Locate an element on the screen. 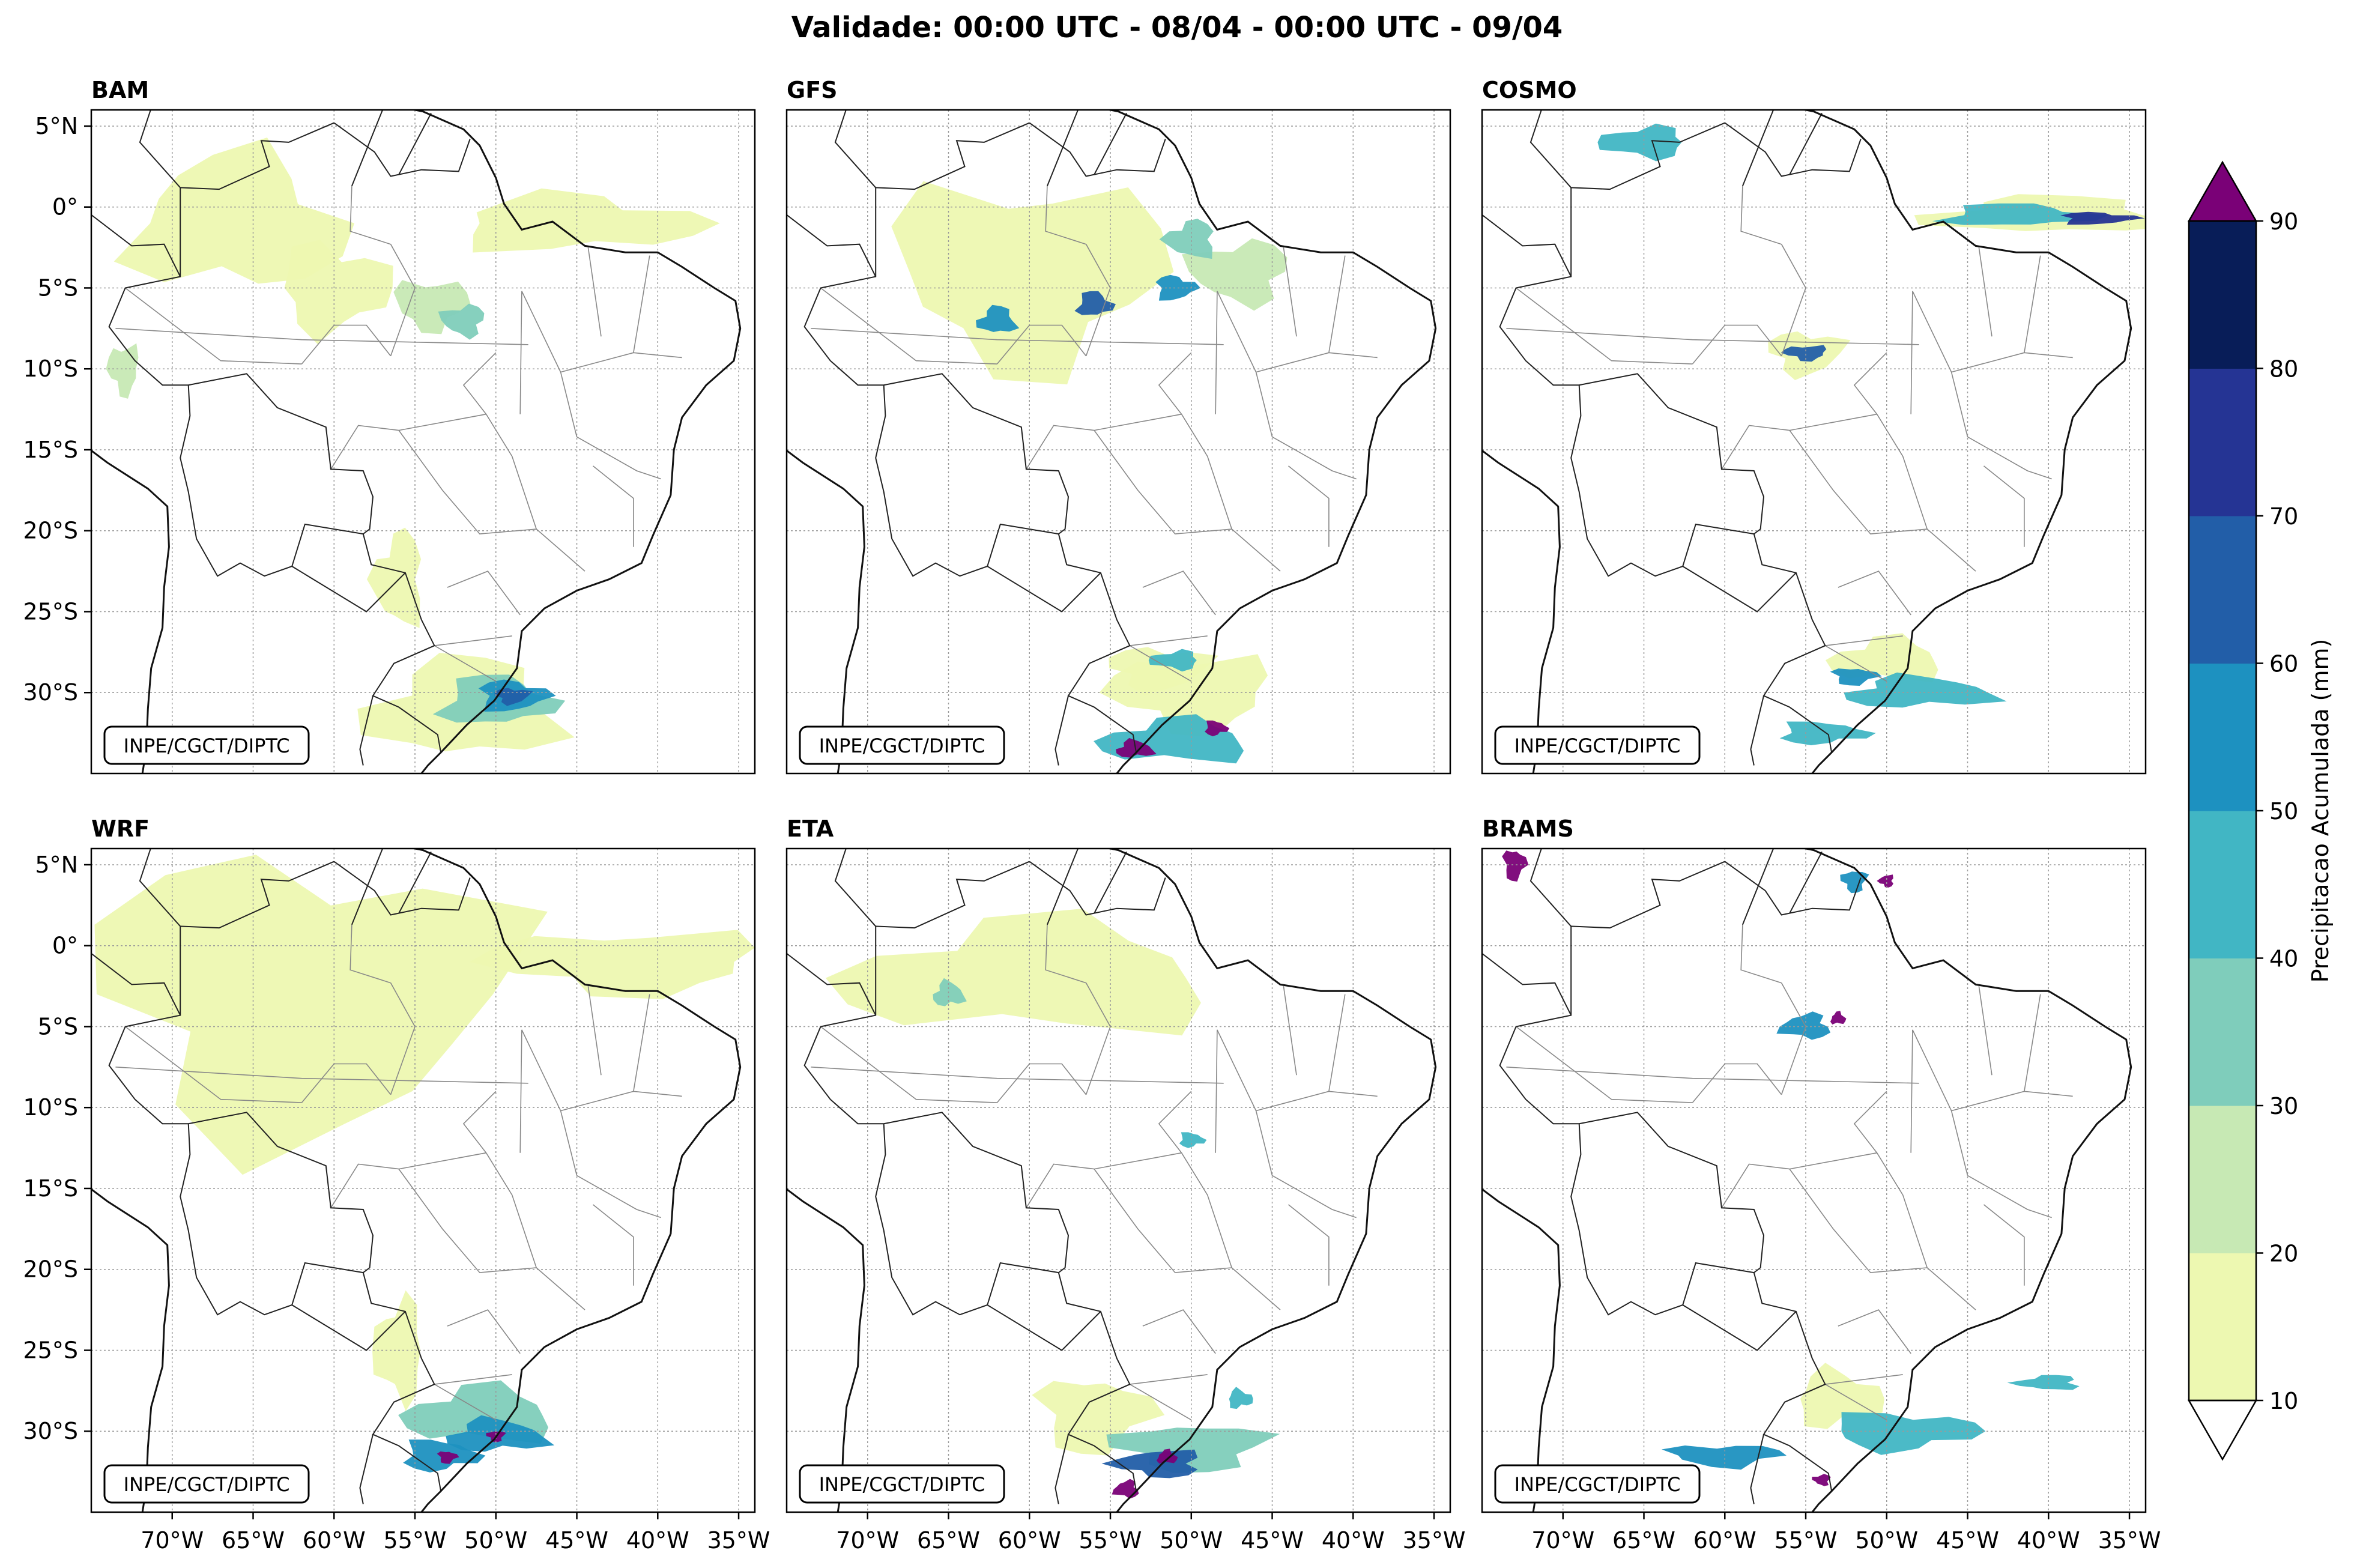 The width and height of the screenshot is (2354, 1568). colorbar-over-arrow is located at coordinates (2223, 191).